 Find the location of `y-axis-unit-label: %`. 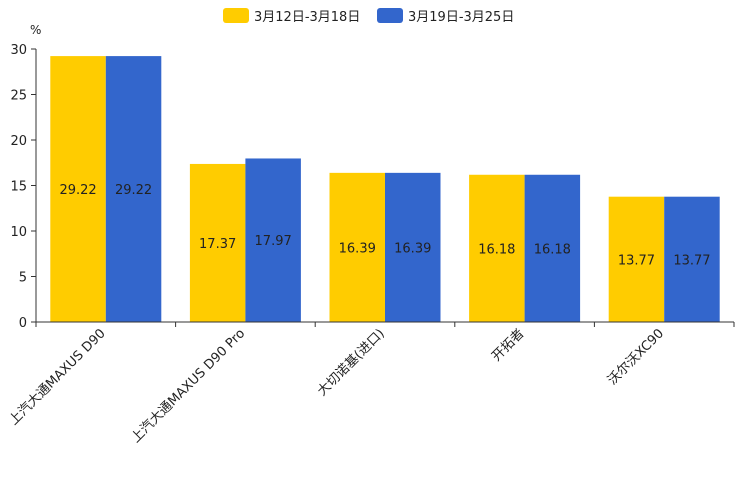

y-axis-unit-label: % is located at coordinates (35, 30).